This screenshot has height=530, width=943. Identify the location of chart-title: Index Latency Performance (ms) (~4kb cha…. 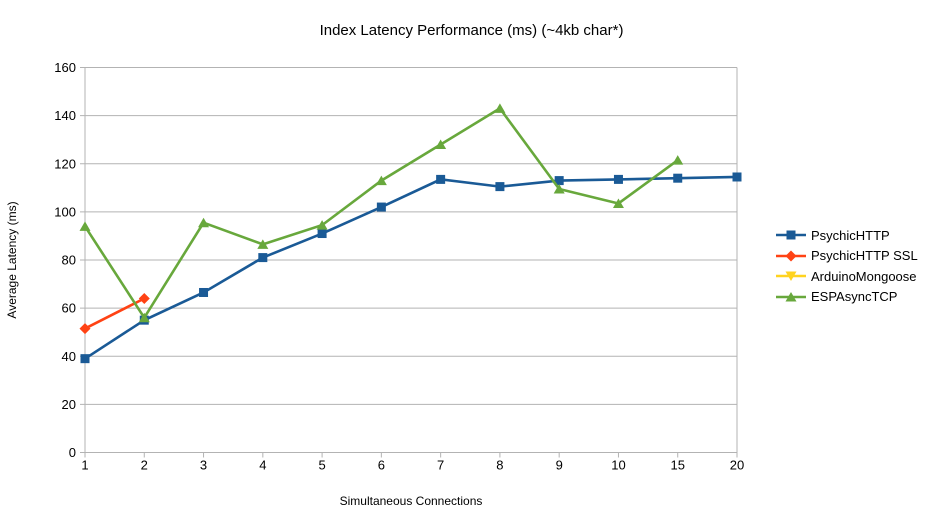
(471, 30).